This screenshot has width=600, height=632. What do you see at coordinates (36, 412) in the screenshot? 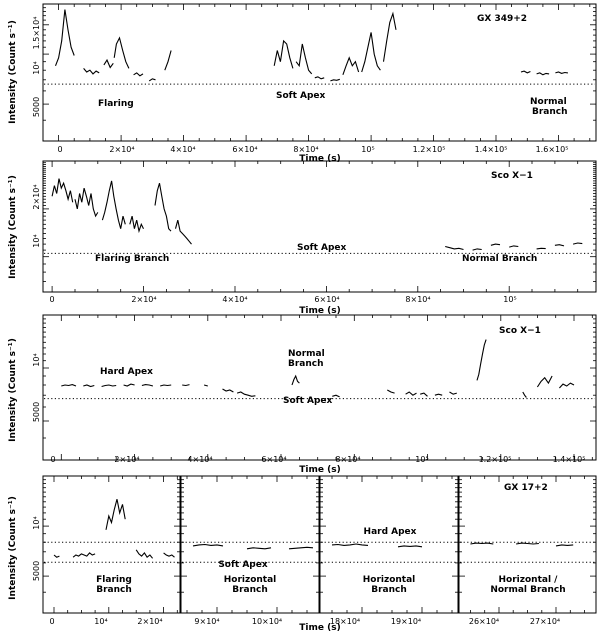
I see `y-tick-label: 5000` at bounding box center [36, 412].